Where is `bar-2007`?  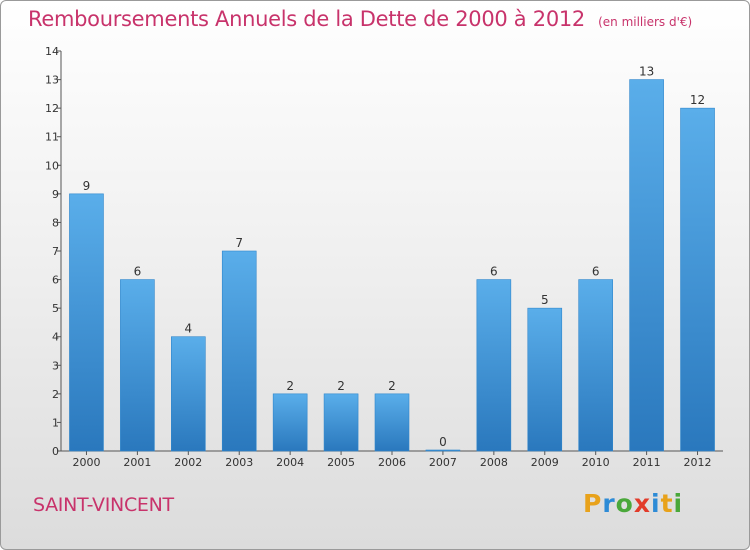
bar-2007 is located at coordinates (443, 450).